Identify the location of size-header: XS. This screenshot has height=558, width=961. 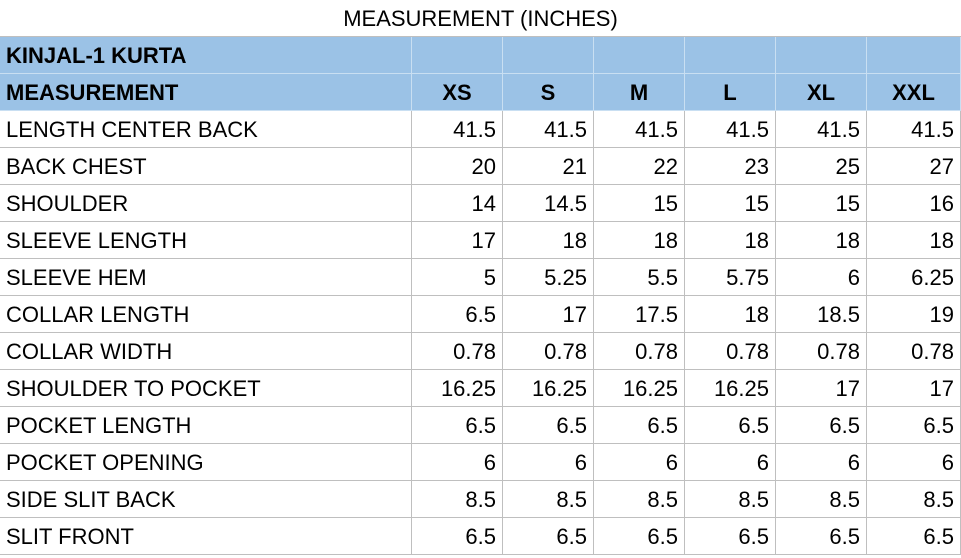
(457, 92).